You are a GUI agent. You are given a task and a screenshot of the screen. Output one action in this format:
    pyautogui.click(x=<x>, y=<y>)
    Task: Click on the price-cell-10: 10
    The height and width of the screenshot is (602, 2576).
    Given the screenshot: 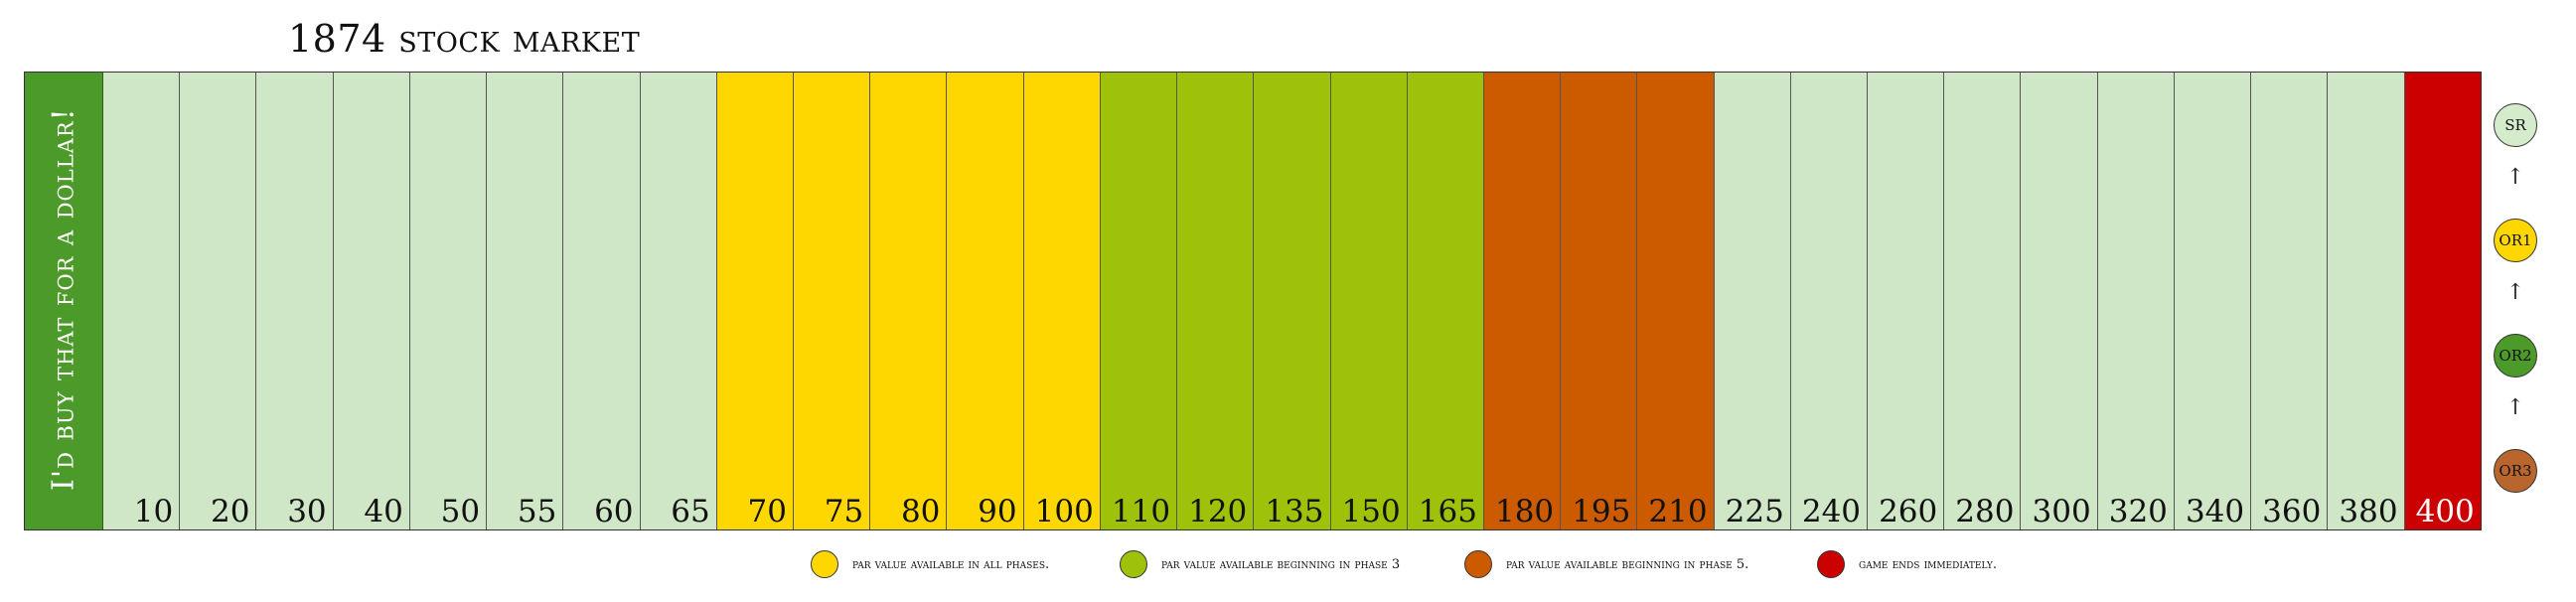 What is the action you would take?
    pyautogui.click(x=142, y=301)
    